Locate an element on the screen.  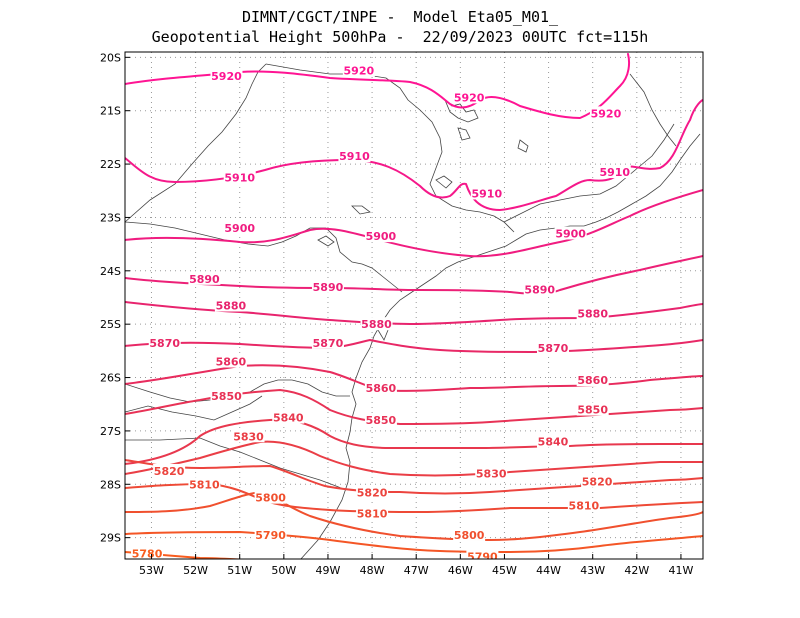
lon-tick-label: 53W is located at coordinates (151, 570).